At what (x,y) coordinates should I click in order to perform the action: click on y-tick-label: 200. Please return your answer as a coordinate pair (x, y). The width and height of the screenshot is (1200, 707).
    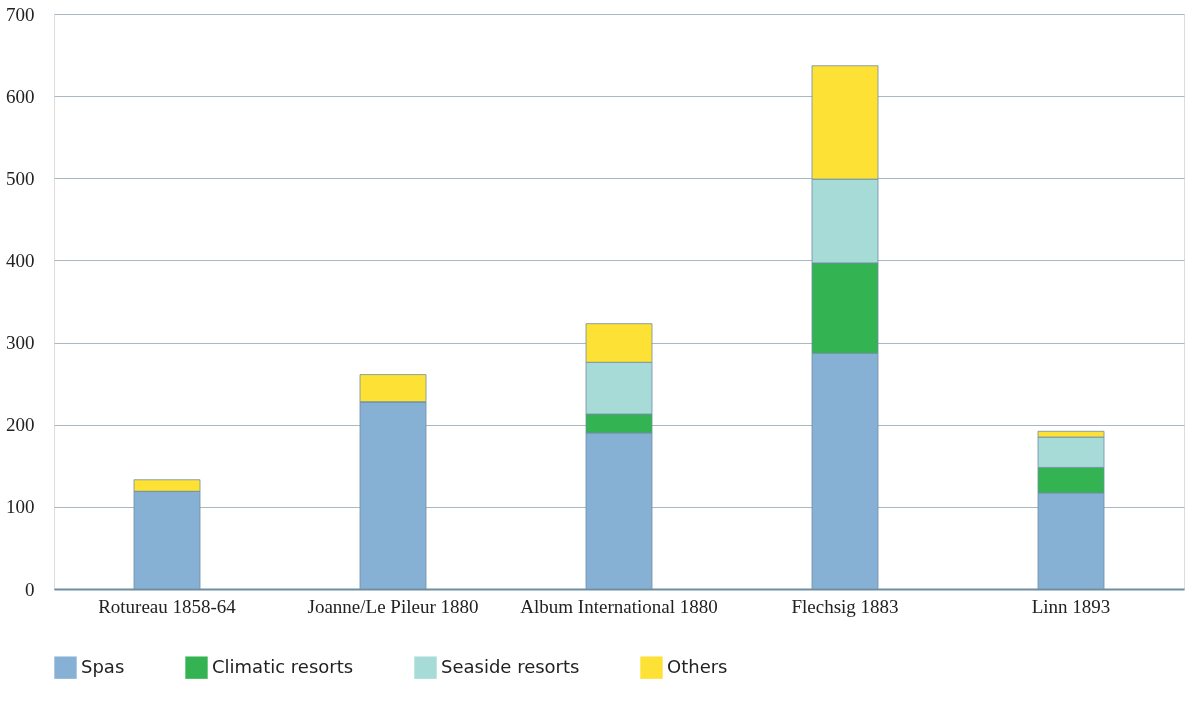
    Looking at the image, I should click on (20, 425).